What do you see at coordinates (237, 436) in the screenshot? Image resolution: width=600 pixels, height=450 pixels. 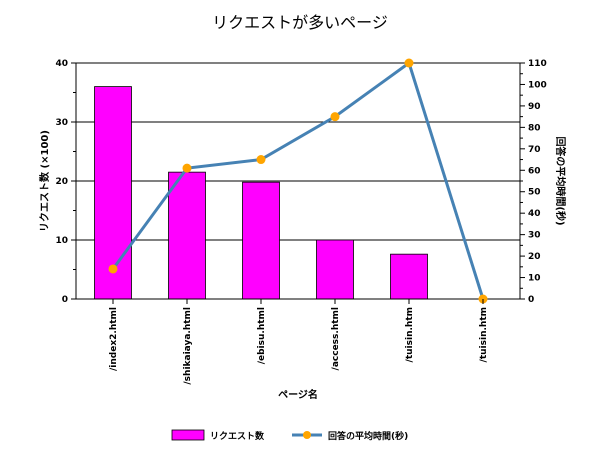 I see `legend-label-bar: リクエスト数` at bounding box center [237, 436].